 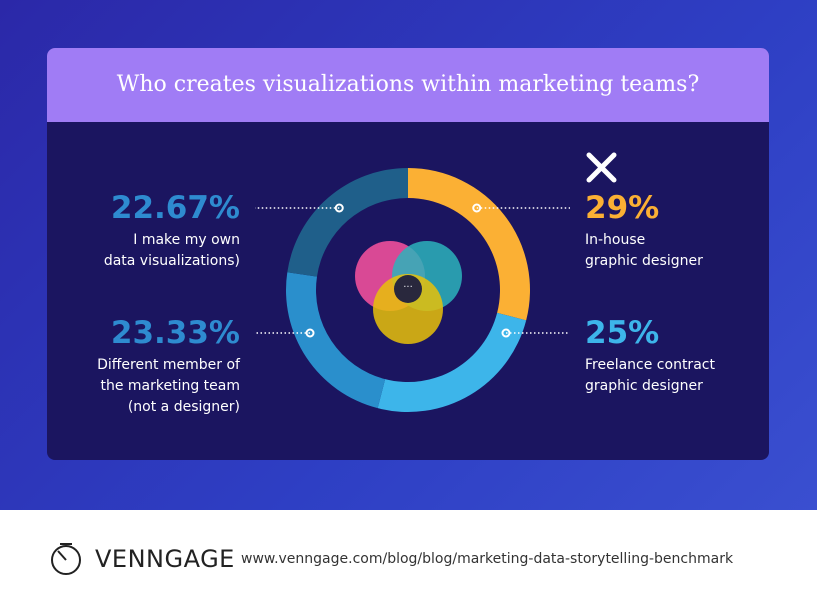 I want to click on brand: VENNGAGE, so click(x=165, y=559).